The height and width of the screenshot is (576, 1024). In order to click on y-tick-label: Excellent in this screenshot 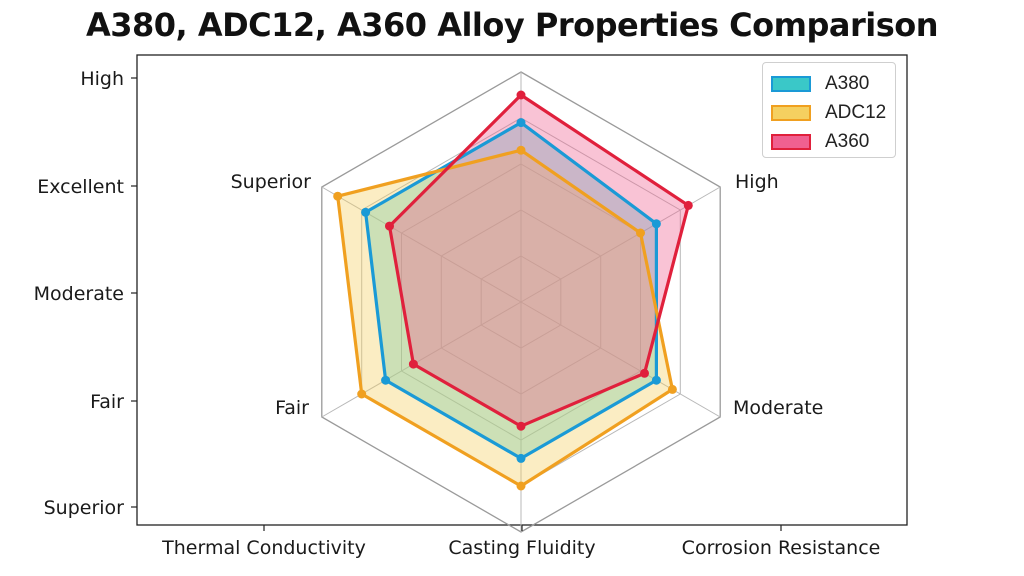, I will do `click(80, 187)`.